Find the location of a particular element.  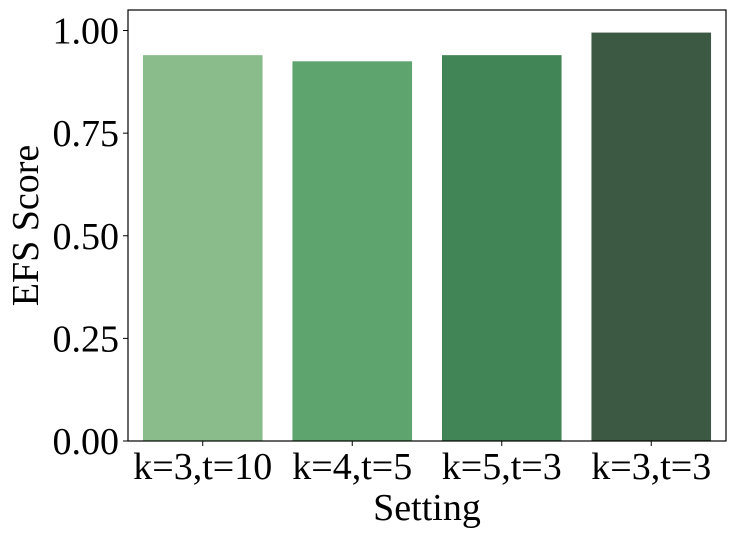

y-tick-label: 1.00 is located at coordinates (86, 32).